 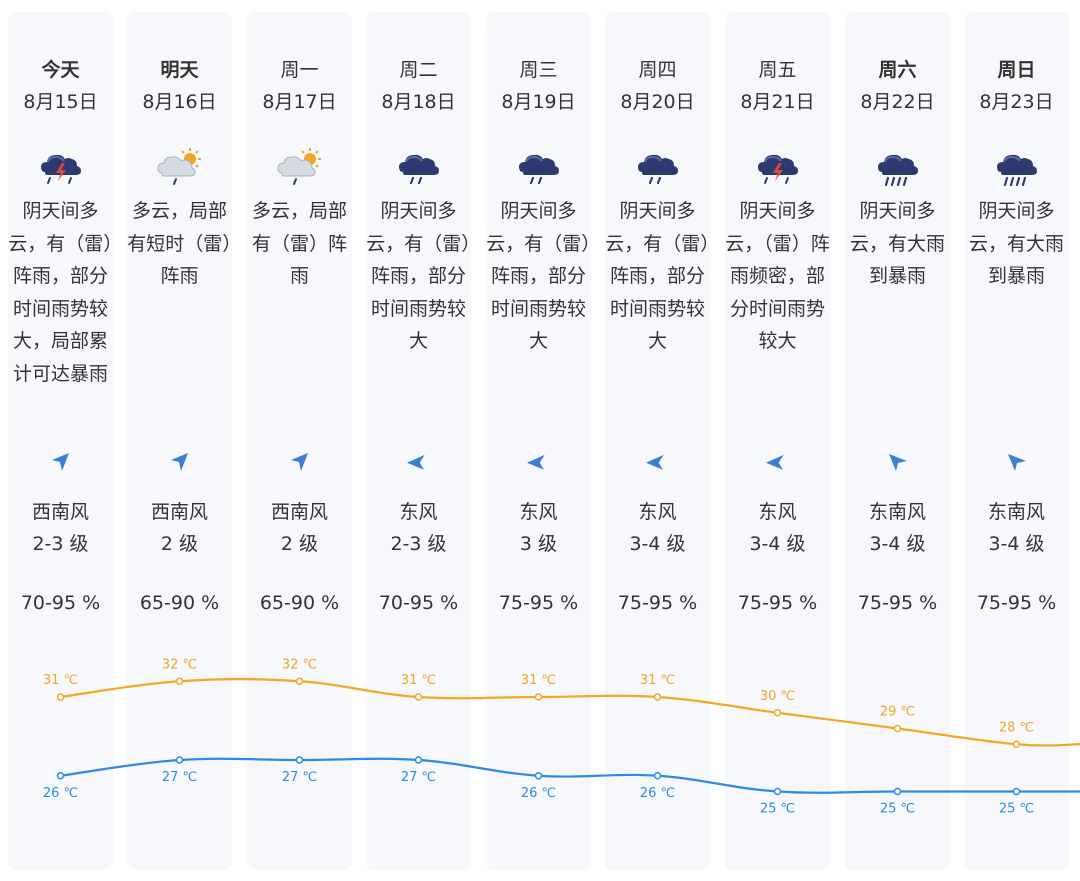 I want to click on day-date: 8月22日, so click(x=897, y=102).